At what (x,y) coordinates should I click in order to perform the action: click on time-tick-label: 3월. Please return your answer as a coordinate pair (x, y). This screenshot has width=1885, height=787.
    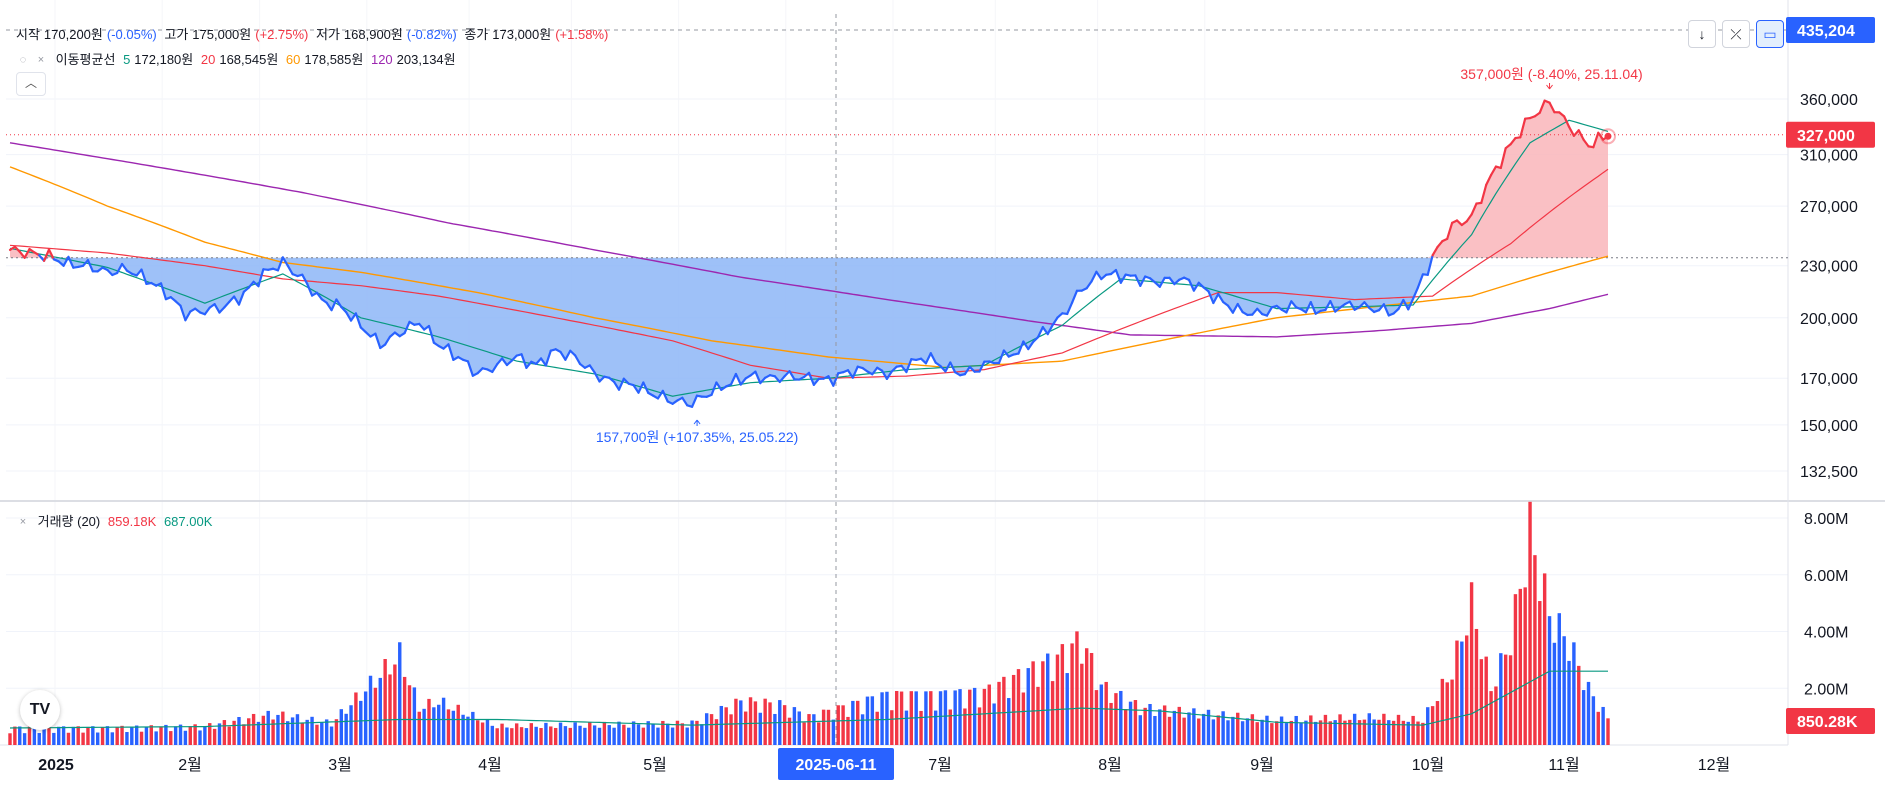
    Looking at the image, I should click on (340, 765).